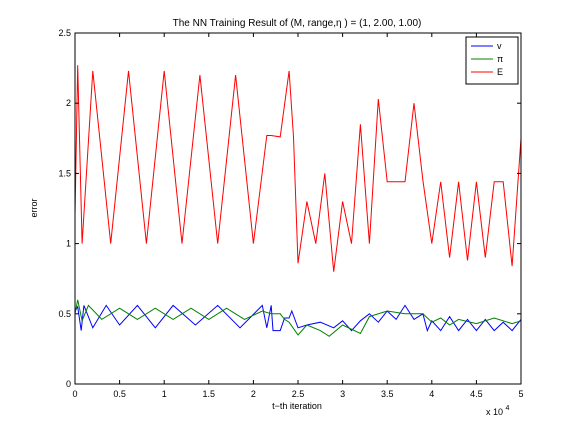 This screenshot has height=432, width=576. Describe the element at coordinates (164, 394) in the screenshot. I see `x-tick-label: 1` at that location.